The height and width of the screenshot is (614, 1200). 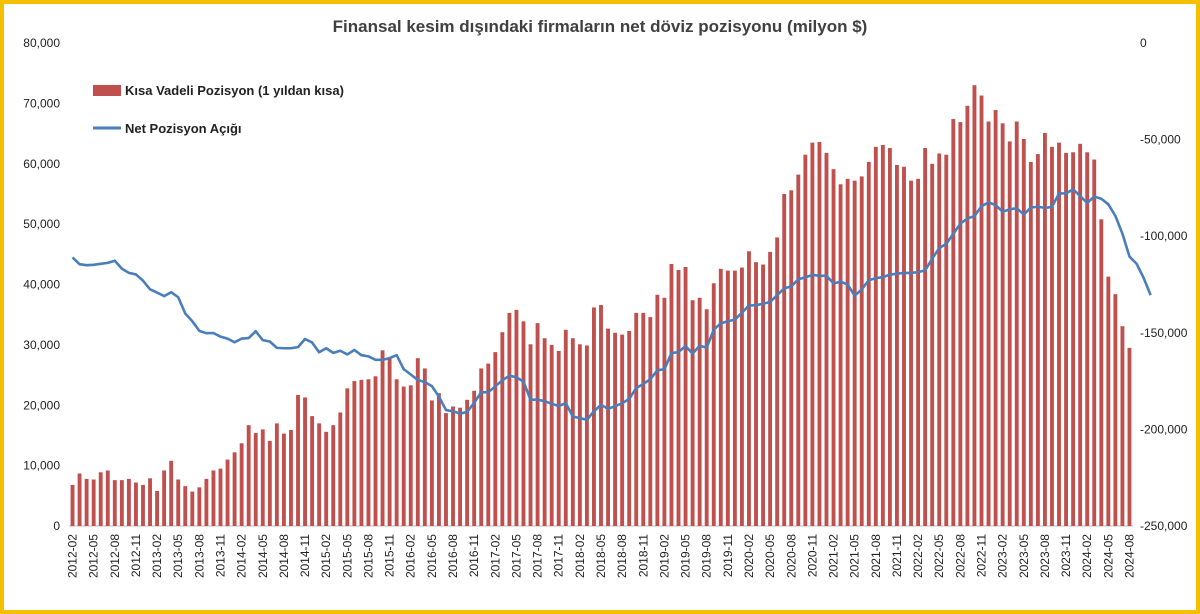 What do you see at coordinates (183, 128) in the screenshot?
I see `legend-label-net-pozisyon: Net Pozisyon Açığı` at bounding box center [183, 128].